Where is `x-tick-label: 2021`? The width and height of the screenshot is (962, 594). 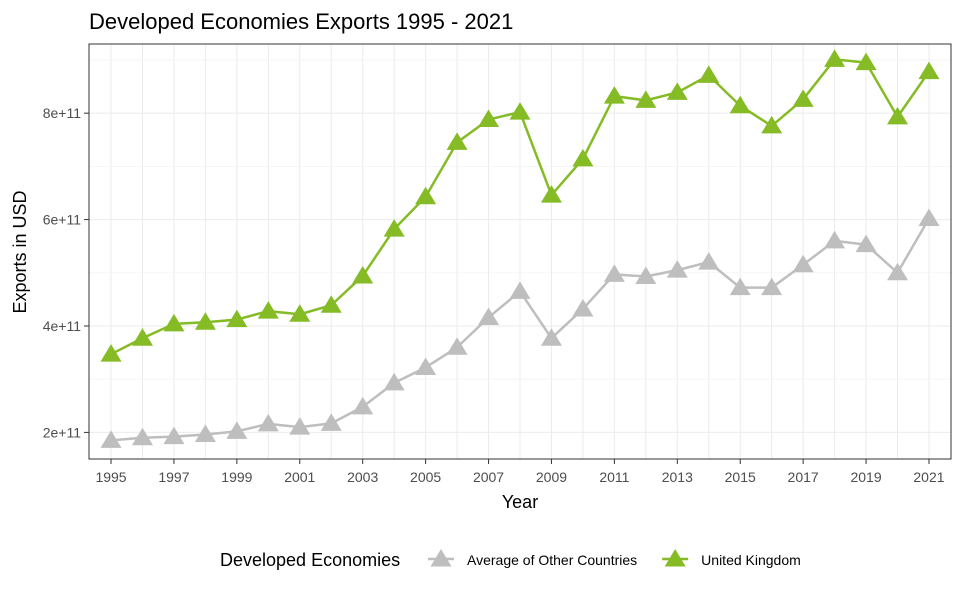
x-tick-label: 2021 is located at coordinates (928, 477).